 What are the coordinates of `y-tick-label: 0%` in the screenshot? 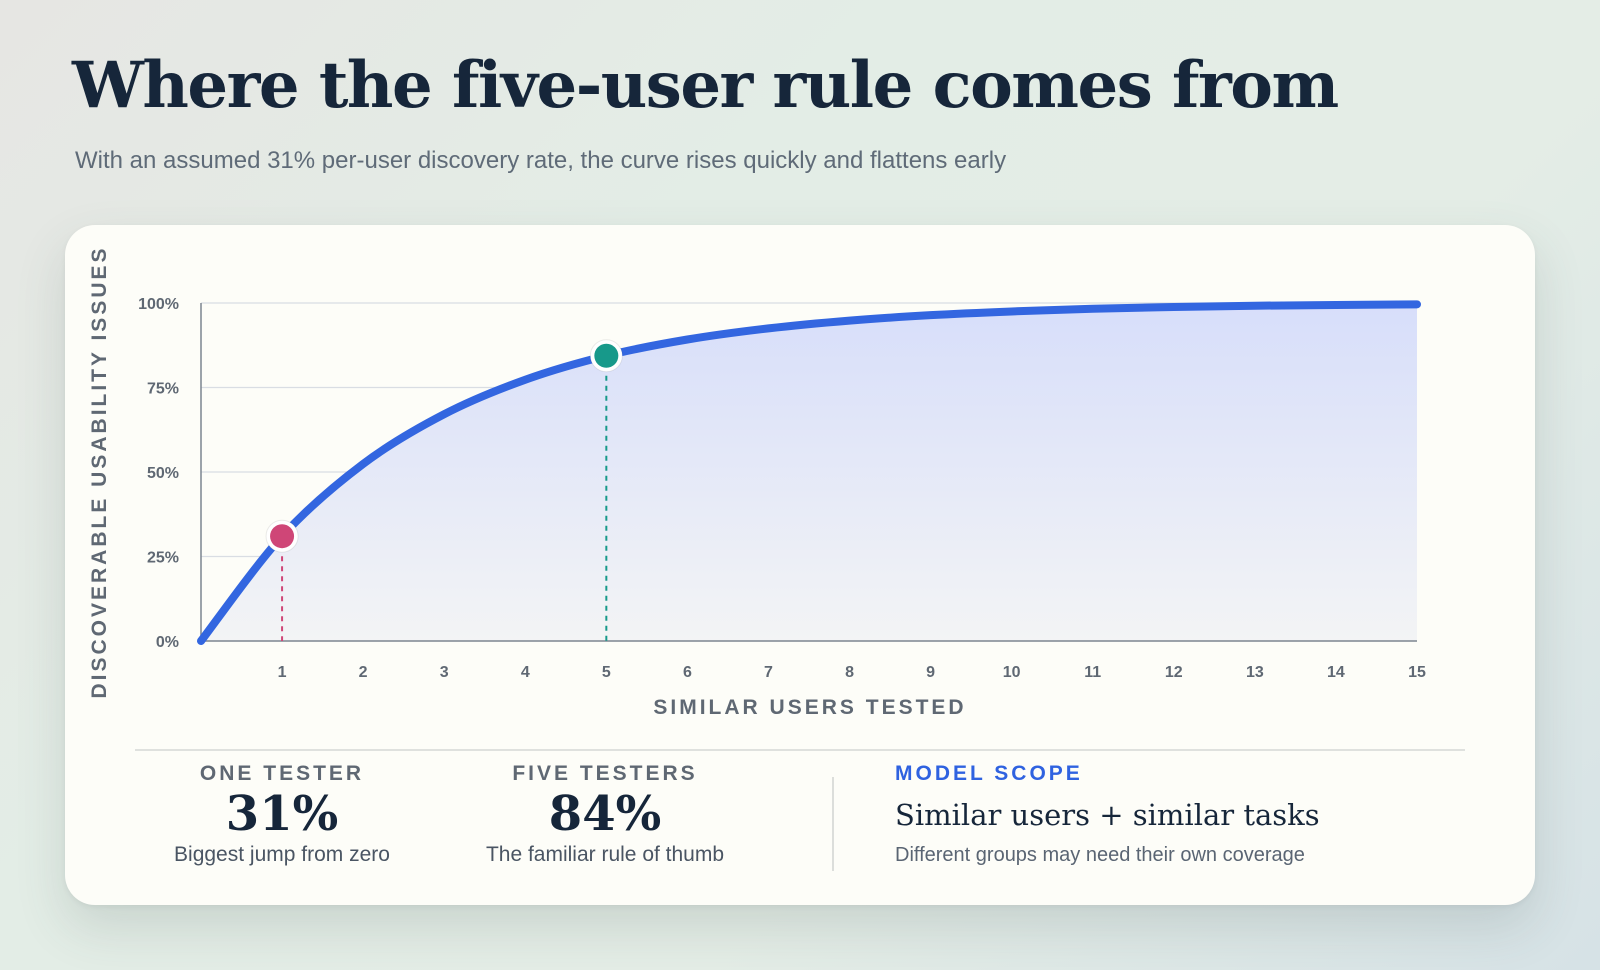 It's located at (167, 642).